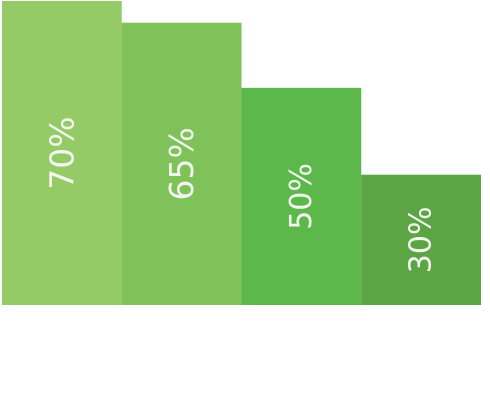 This screenshot has width=490, height=412. I want to click on bar-value-label-2: 65%, so click(181, 163).